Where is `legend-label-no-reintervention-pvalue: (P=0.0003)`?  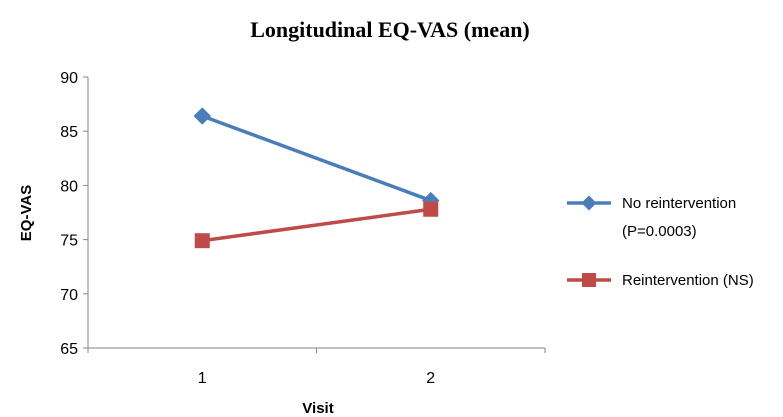 legend-label-no-reintervention-pvalue: (P=0.0003) is located at coordinates (659, 231).